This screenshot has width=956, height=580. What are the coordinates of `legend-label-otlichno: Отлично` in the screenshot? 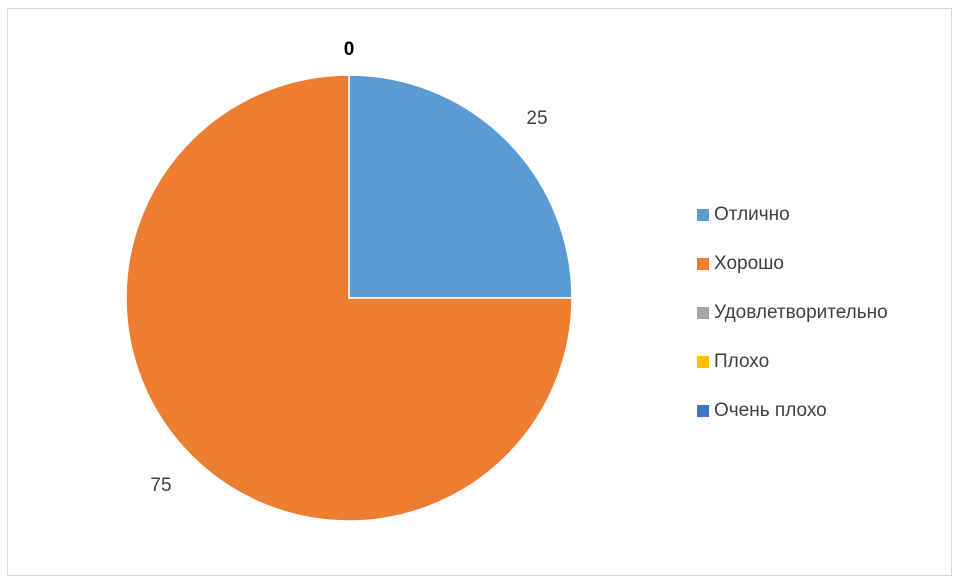 It's located at (752, 214).